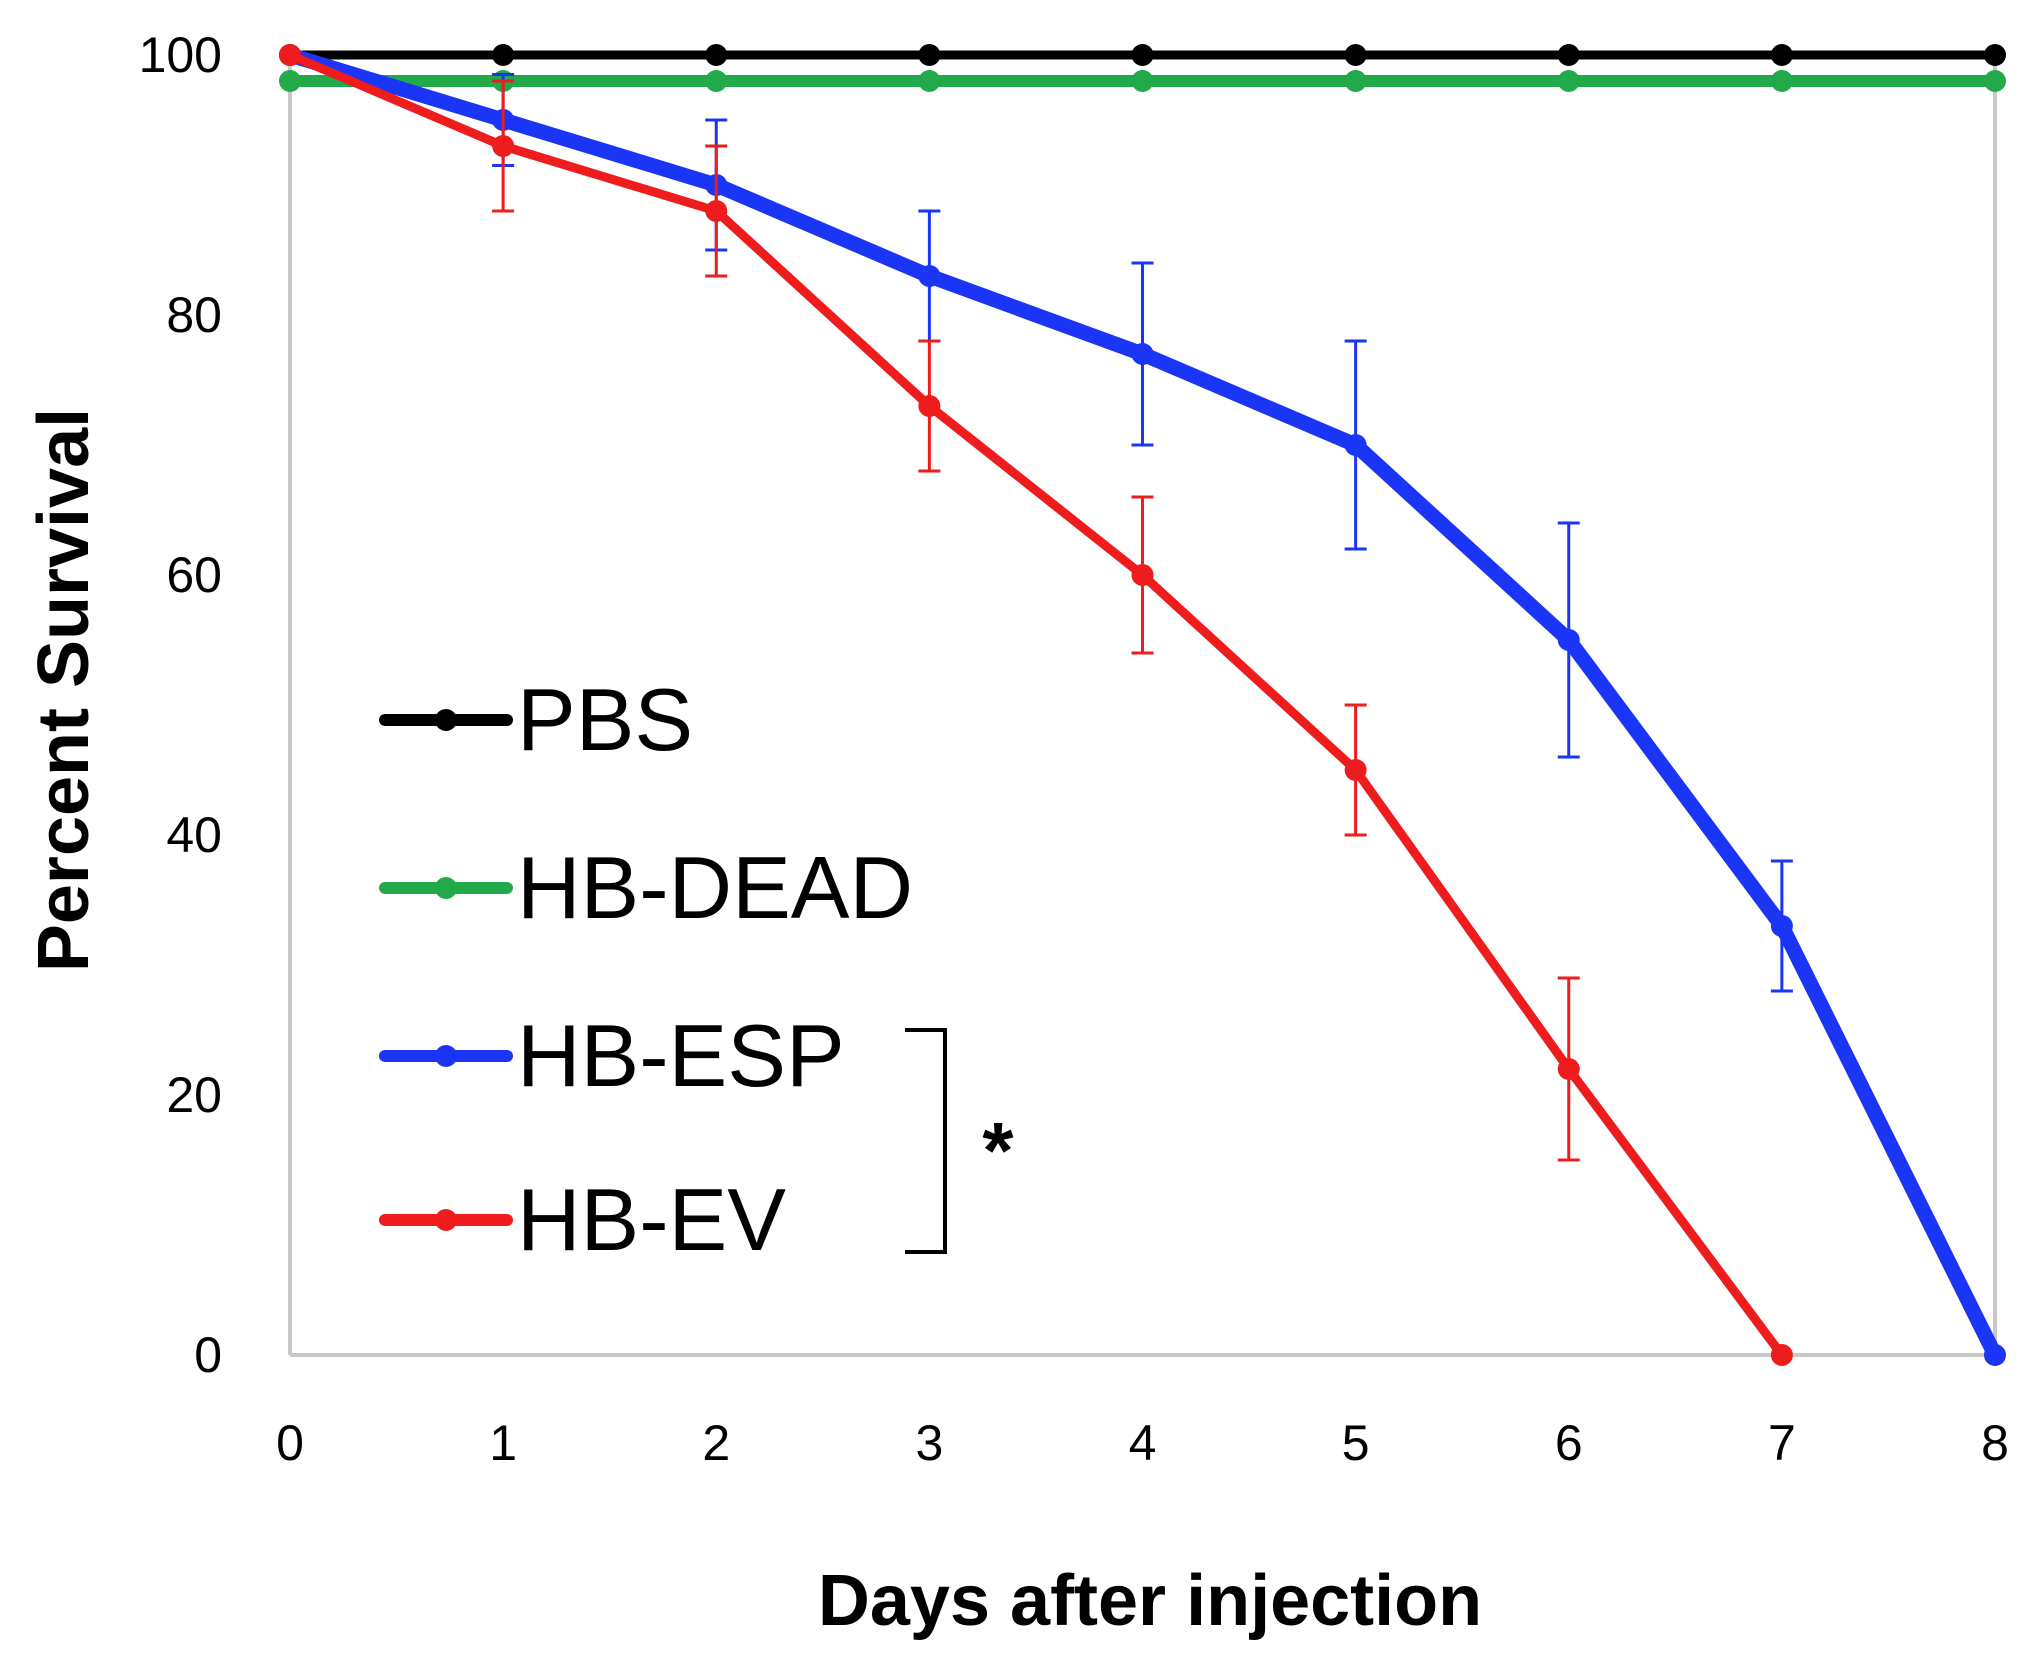 The width and height of the screenshot is (2039, 1663). What do you see at coordinates (715, 887) in the screenshot?
I see `legend-label: HB-DEAD` at bounding box center [715, 887].